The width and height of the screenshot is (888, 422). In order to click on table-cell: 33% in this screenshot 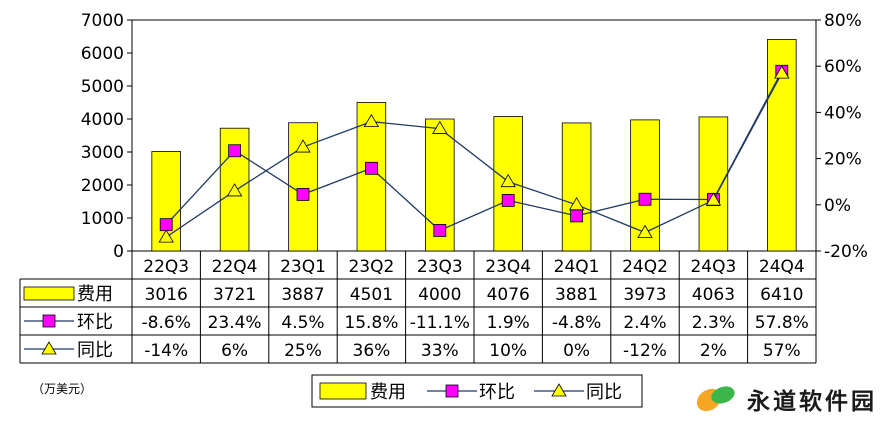, I will do `click(440, 351)`.